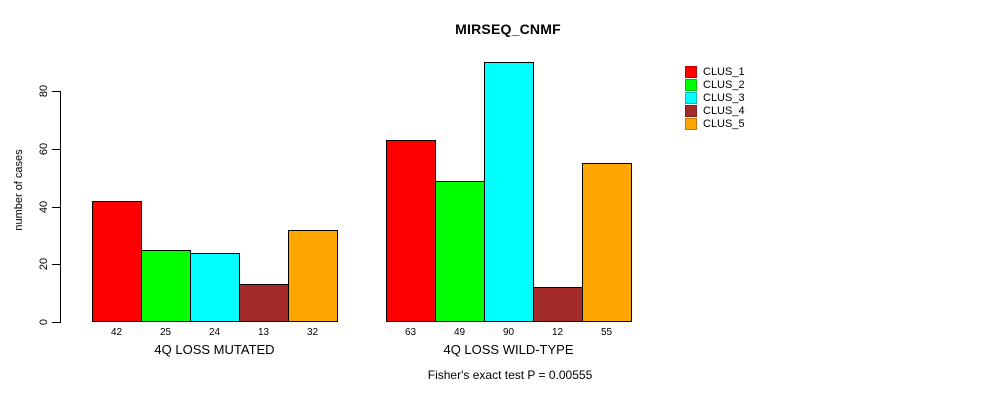  What do you see at coordinates (724, 85) in the screenshot?
I see `legend-item-label: CLUS_2` at bounding box center [724, 85].